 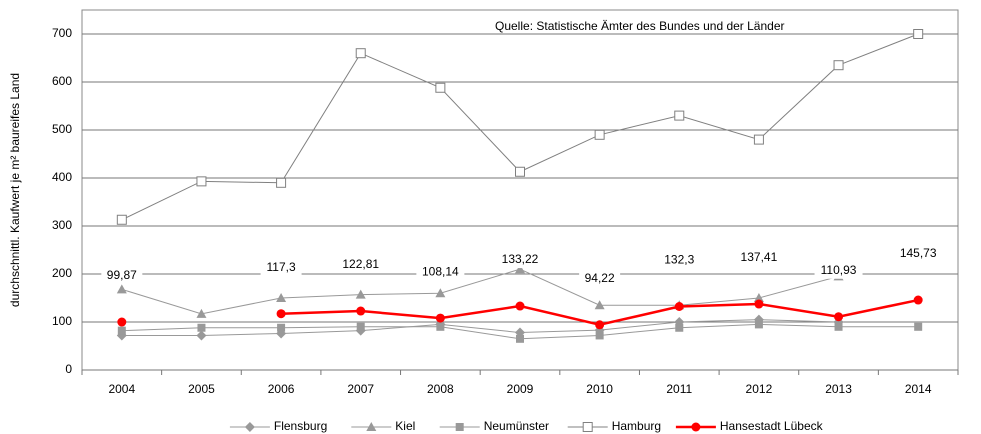 What do you see at coordinates (918, 389) in the screenshot?
I see `x-tick-label: 2014` at bounding box center [918, 389].